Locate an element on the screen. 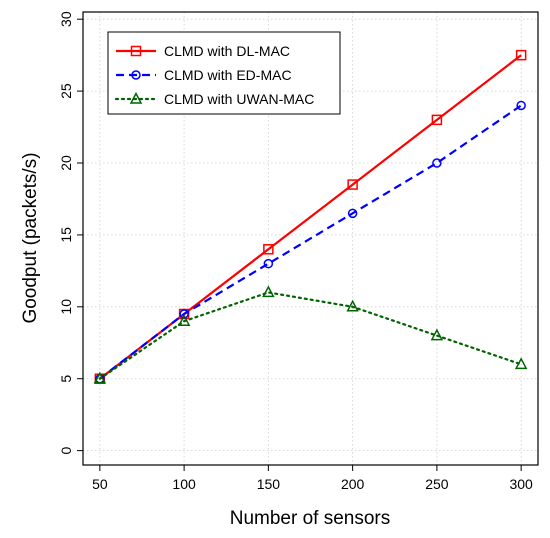 The height and width of the screenshot is (538, 550). y-tick-label: 15 is located at coordinates (66, 235).